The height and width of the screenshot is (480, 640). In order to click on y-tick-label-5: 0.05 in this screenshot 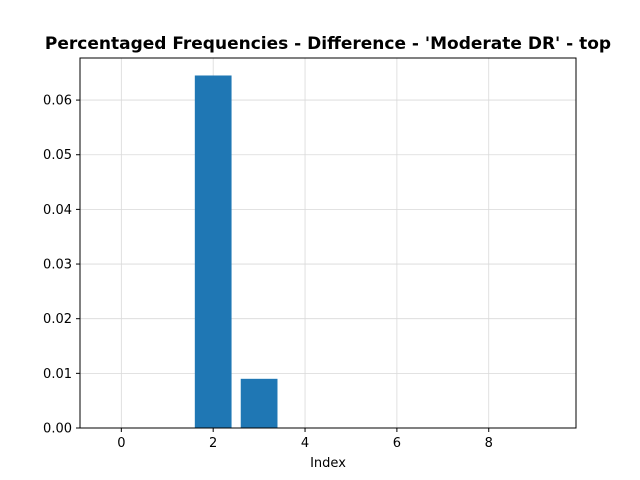, I will do `click(57, 155)`.